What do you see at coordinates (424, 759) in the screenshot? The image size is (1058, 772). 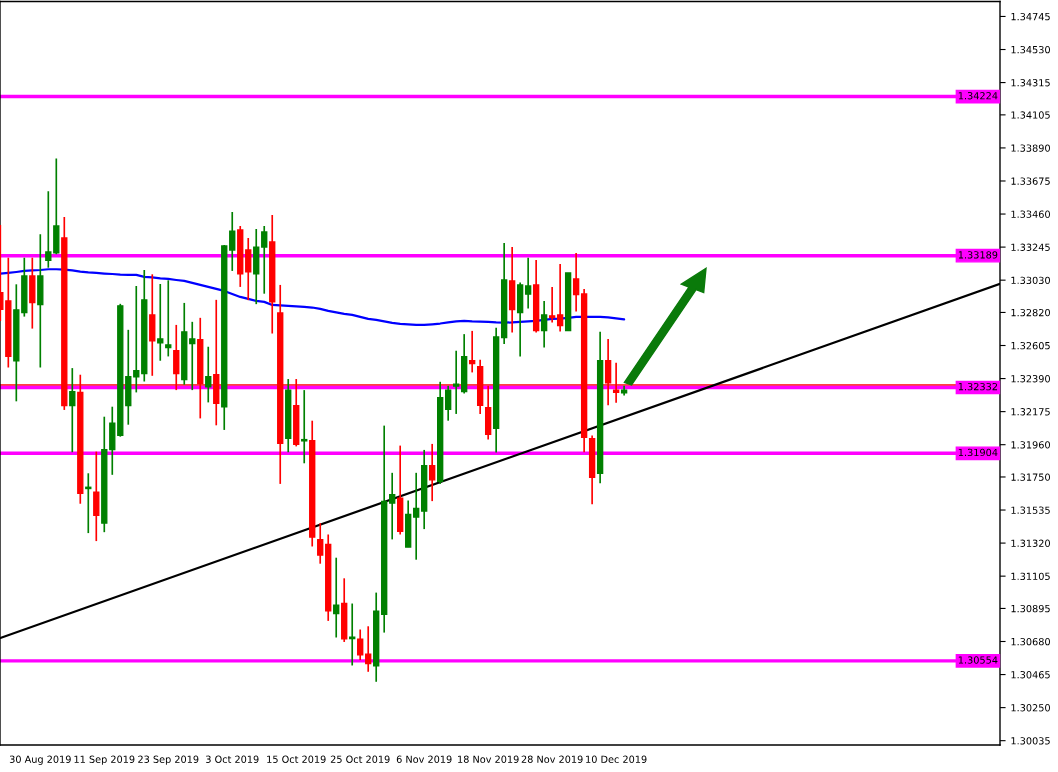 I see `x-tick-label: 6 Nov 2019` at bounding box center [424, 759].